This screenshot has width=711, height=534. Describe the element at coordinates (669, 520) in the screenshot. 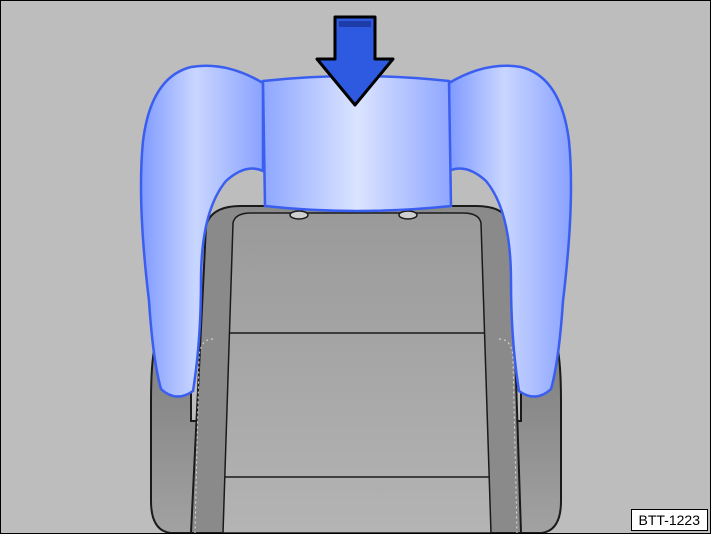

I see `figure-reference-label: BTT-1223` at that location.